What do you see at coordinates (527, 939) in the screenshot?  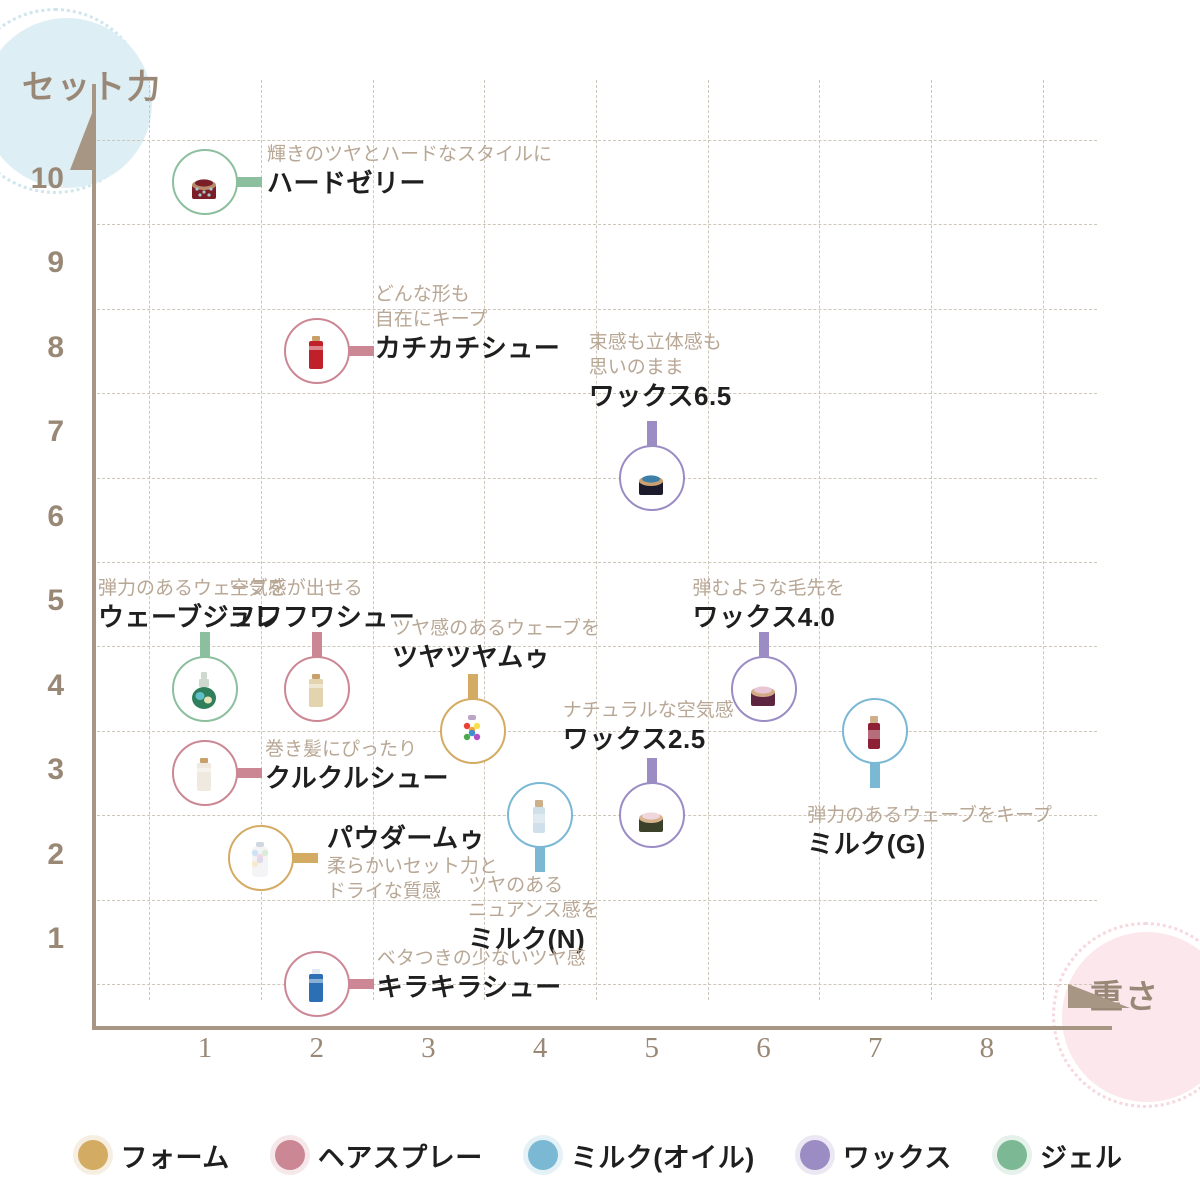 I see `data-point-name: ミルク(N)` at bounding box center [527, 939].